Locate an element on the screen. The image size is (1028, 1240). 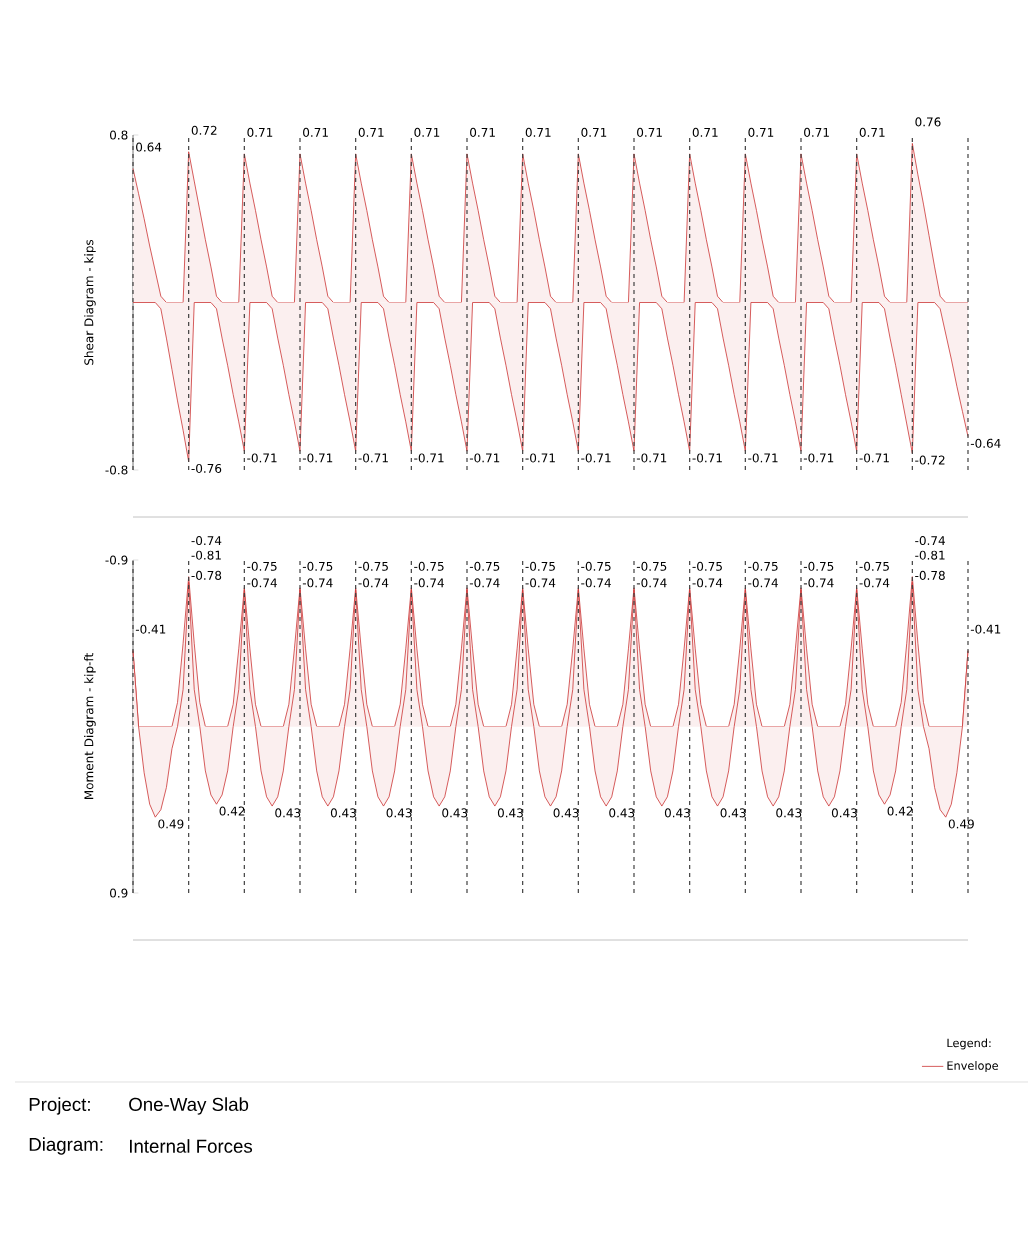
y-axis-title: Moment Diagram - kip-ft is located at coordinates (89, 726).